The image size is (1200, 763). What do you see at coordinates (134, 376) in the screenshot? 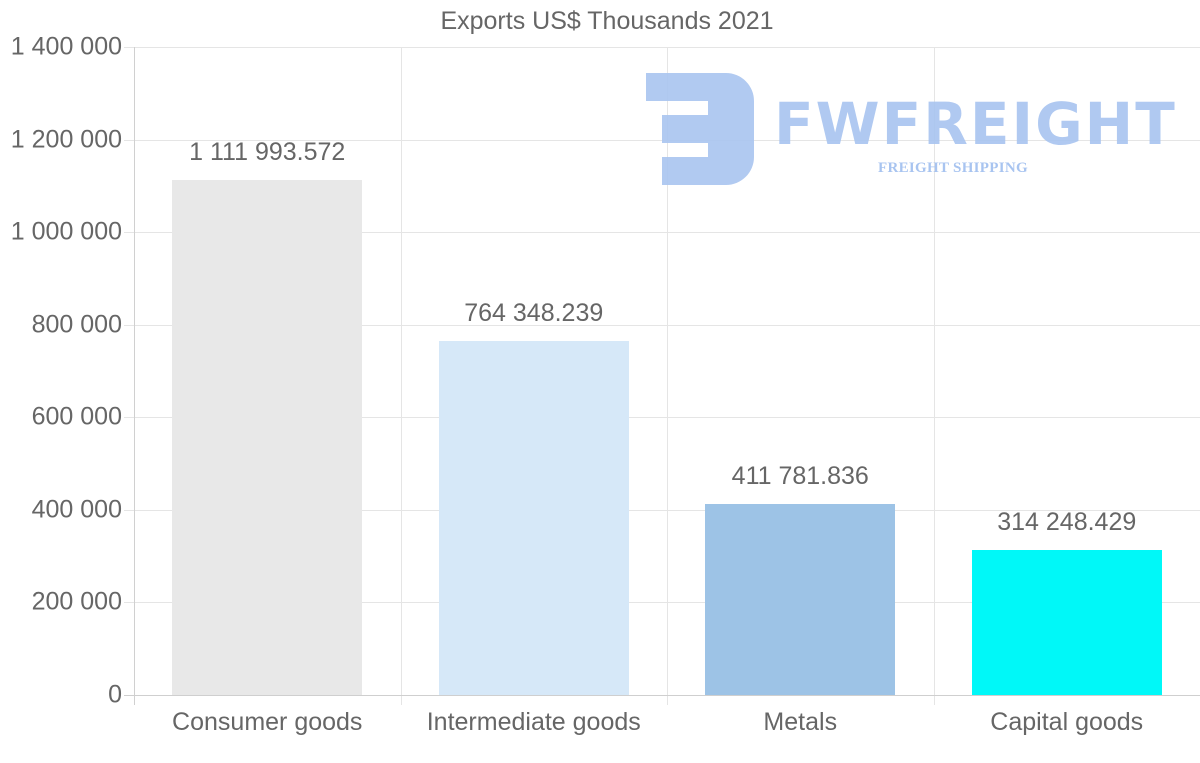
I see `y-axis-line` at bounding box center [134, 376].